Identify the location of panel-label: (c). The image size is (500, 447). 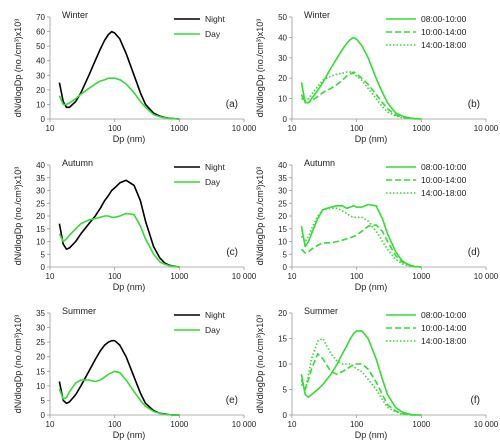
(232, 252).